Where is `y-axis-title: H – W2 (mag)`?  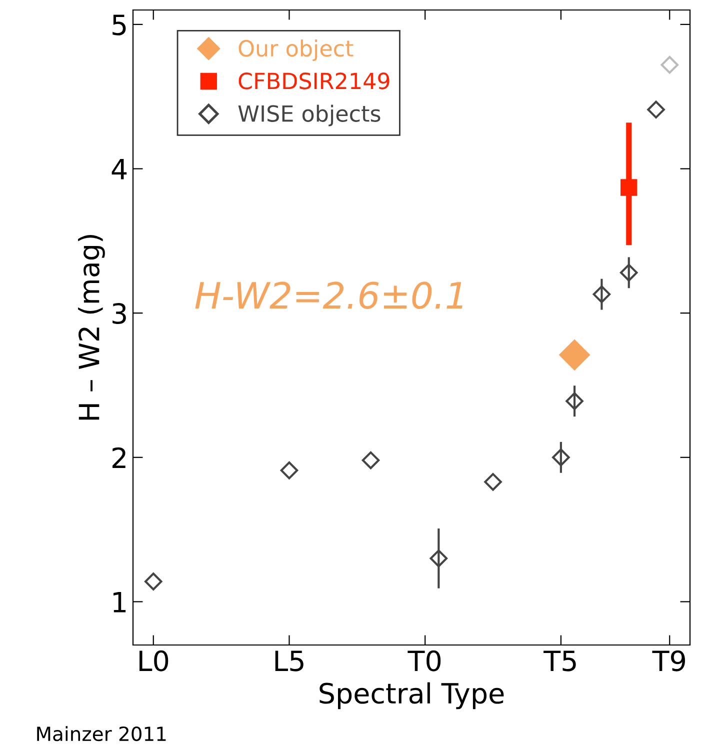 y-axis-title: H – W2 (mag) is located at coordinates (91, 327).